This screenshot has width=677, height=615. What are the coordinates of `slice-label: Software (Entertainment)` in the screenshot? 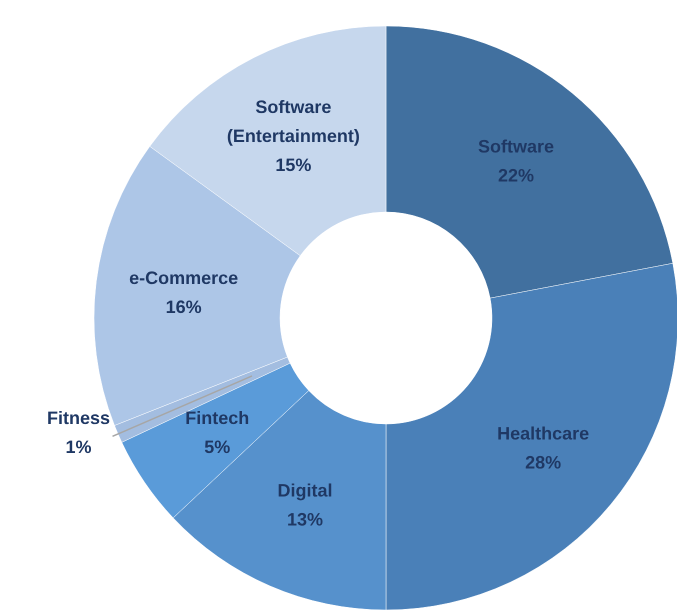 It's located at (293, 121).